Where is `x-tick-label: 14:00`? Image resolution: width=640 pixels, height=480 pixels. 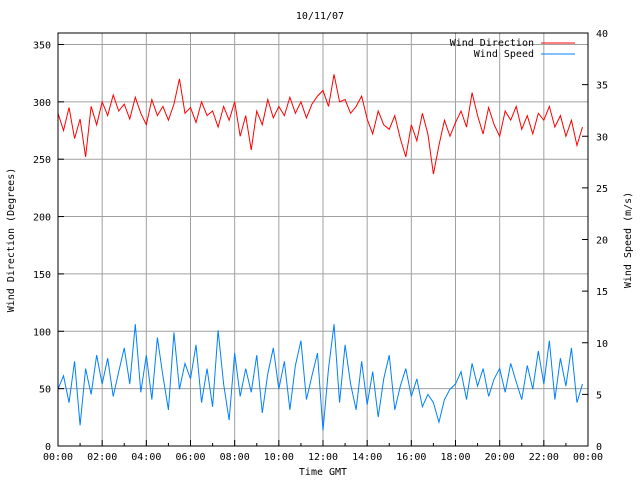 x-tick-label: 14:00 is located at coordinates (367, 457).